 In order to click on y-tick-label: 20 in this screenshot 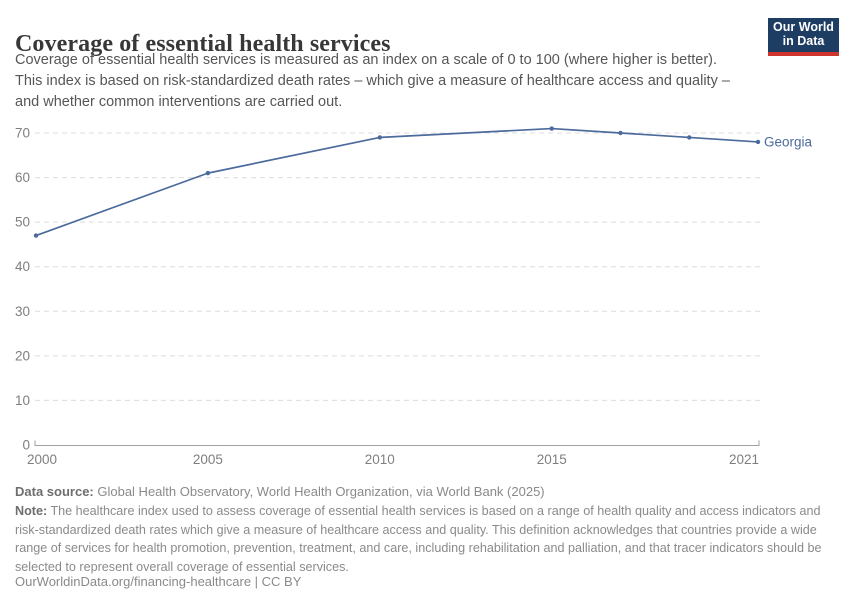, I will do `click(22, 355)`.